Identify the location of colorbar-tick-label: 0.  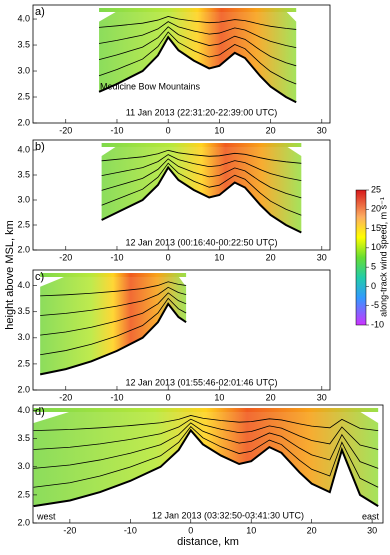
(373, 286).